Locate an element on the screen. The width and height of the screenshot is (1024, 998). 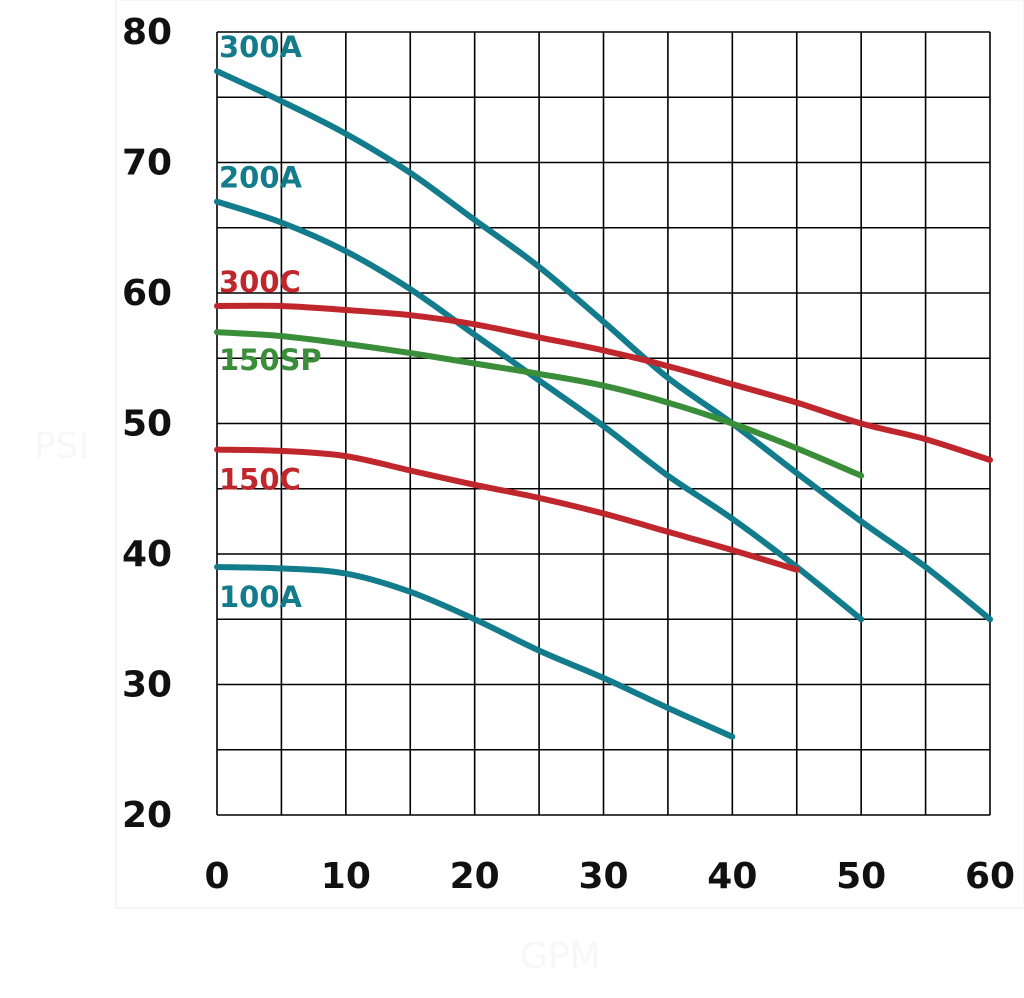
series-line-150sp is located at coordinates (539, 404).